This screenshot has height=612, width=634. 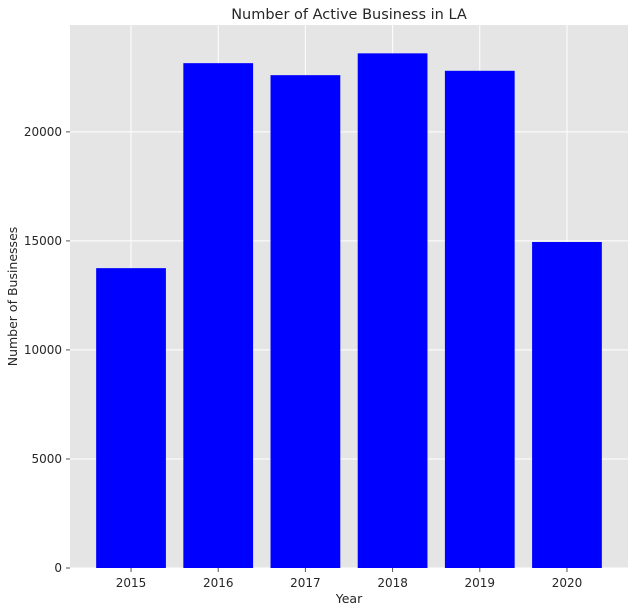 I want to click on chart-title: Number of Active Business in LA, so click(x=349, y=15).